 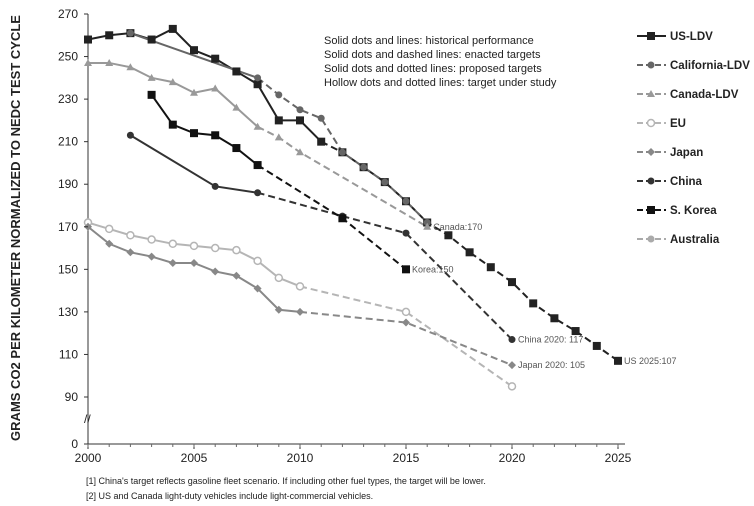 I want to click on series-s-korea-historical-line, so click(x=204, y=130).